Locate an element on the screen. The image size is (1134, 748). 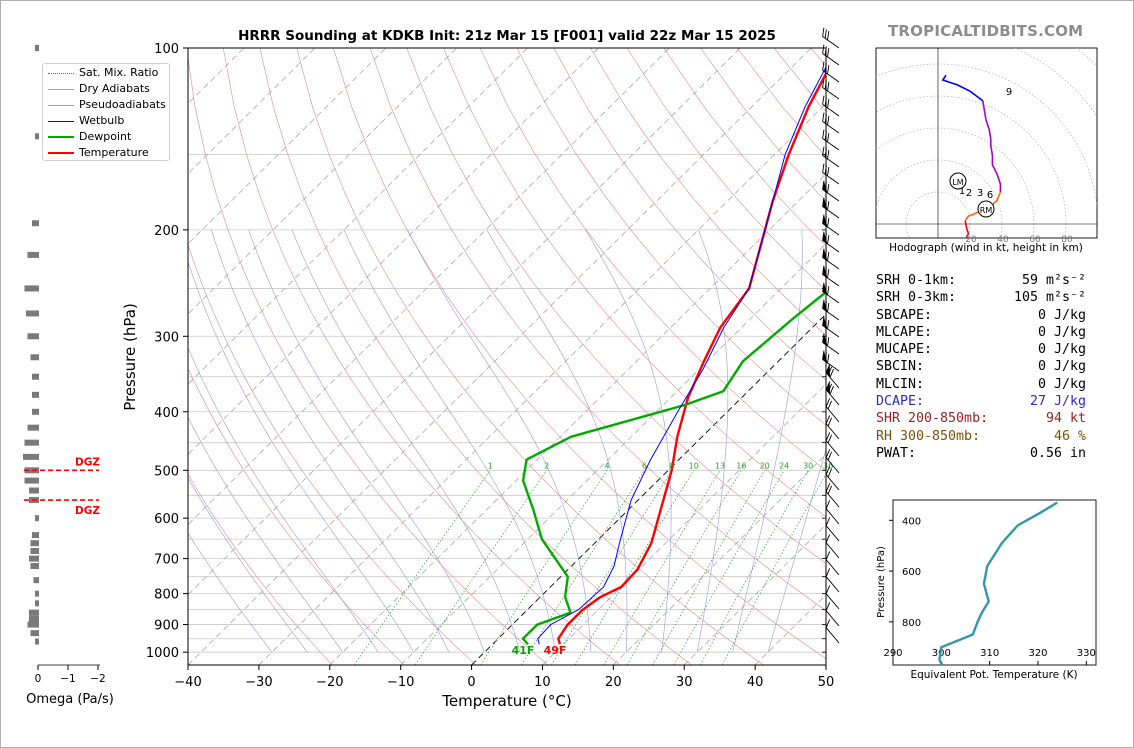
hodograph: 20 40 60 80 1 2 3 6 9 LM RM is located at coordinates (986, 146).